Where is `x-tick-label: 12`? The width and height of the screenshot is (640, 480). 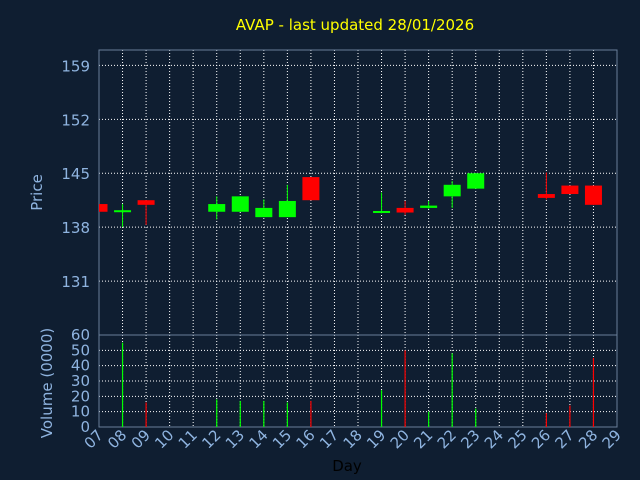 x-tick-label: 12 is located at coordinates (211, 439).